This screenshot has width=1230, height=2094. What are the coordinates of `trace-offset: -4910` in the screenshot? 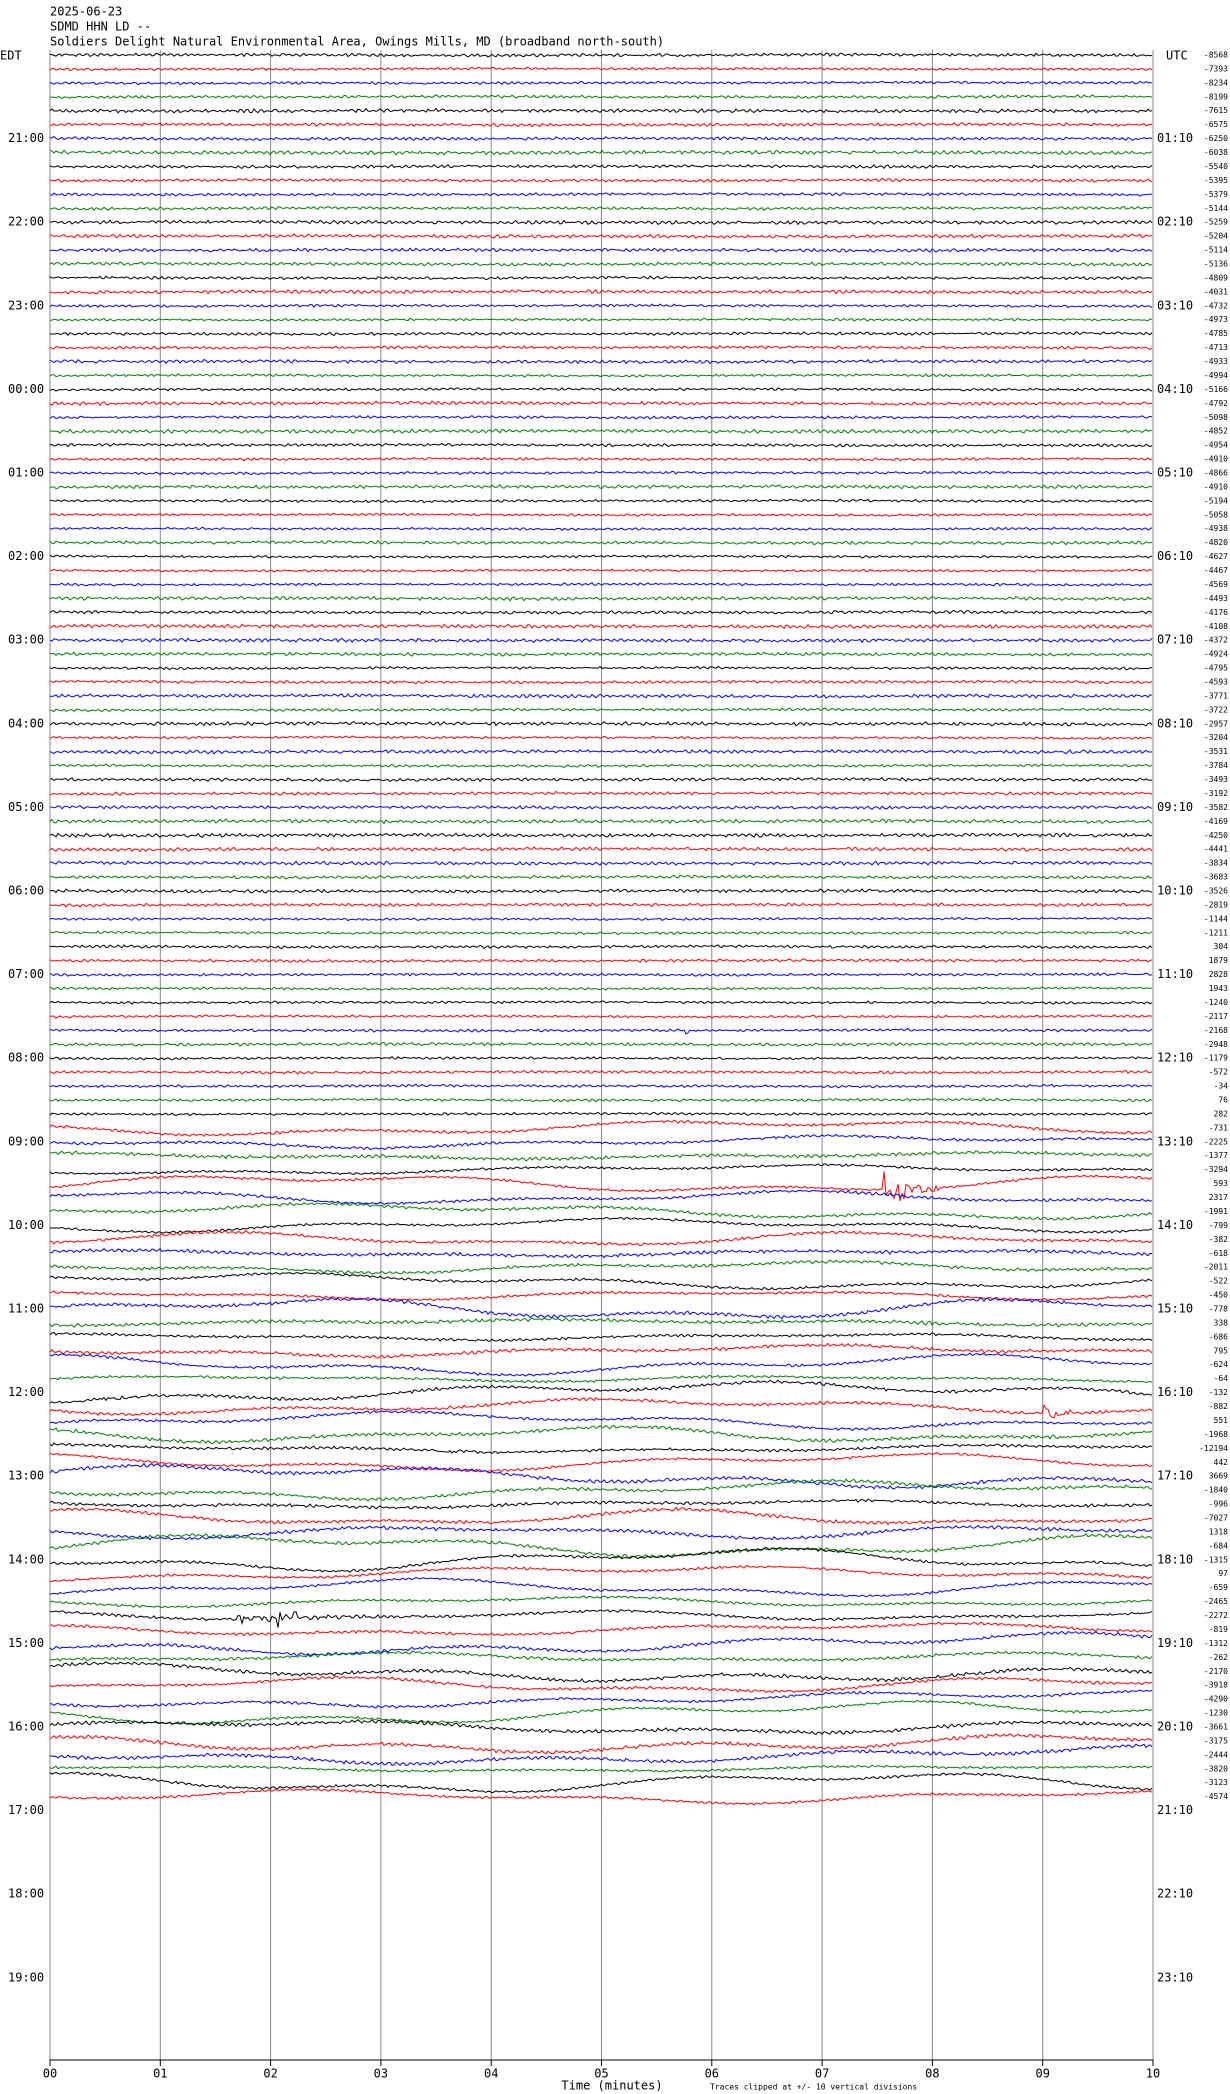 It's located at (1216, 459).